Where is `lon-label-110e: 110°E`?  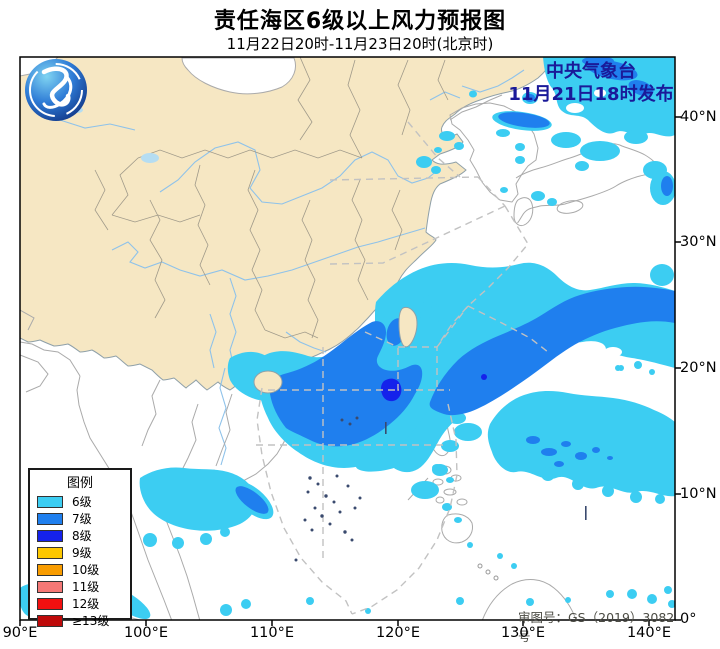 lon-label-110e: 110°E is located at coordinates (272, 633).